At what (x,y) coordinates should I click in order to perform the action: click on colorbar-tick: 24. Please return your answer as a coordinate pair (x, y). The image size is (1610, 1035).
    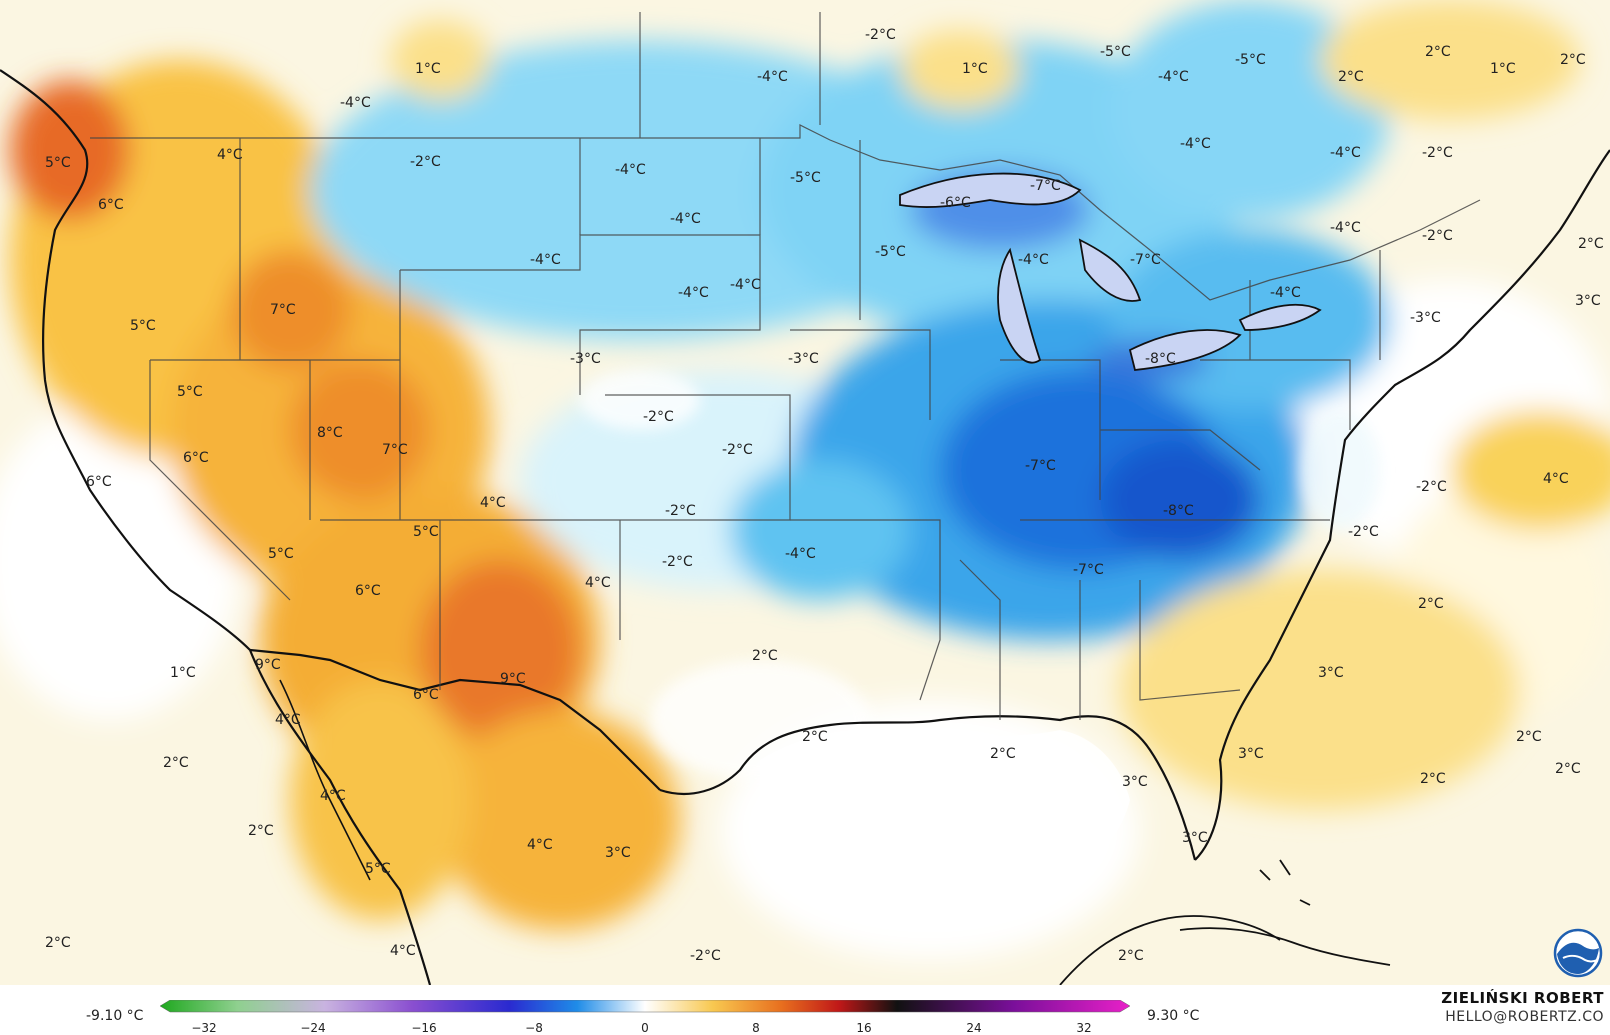
    Looking at the image, I should click on (973, 1028).